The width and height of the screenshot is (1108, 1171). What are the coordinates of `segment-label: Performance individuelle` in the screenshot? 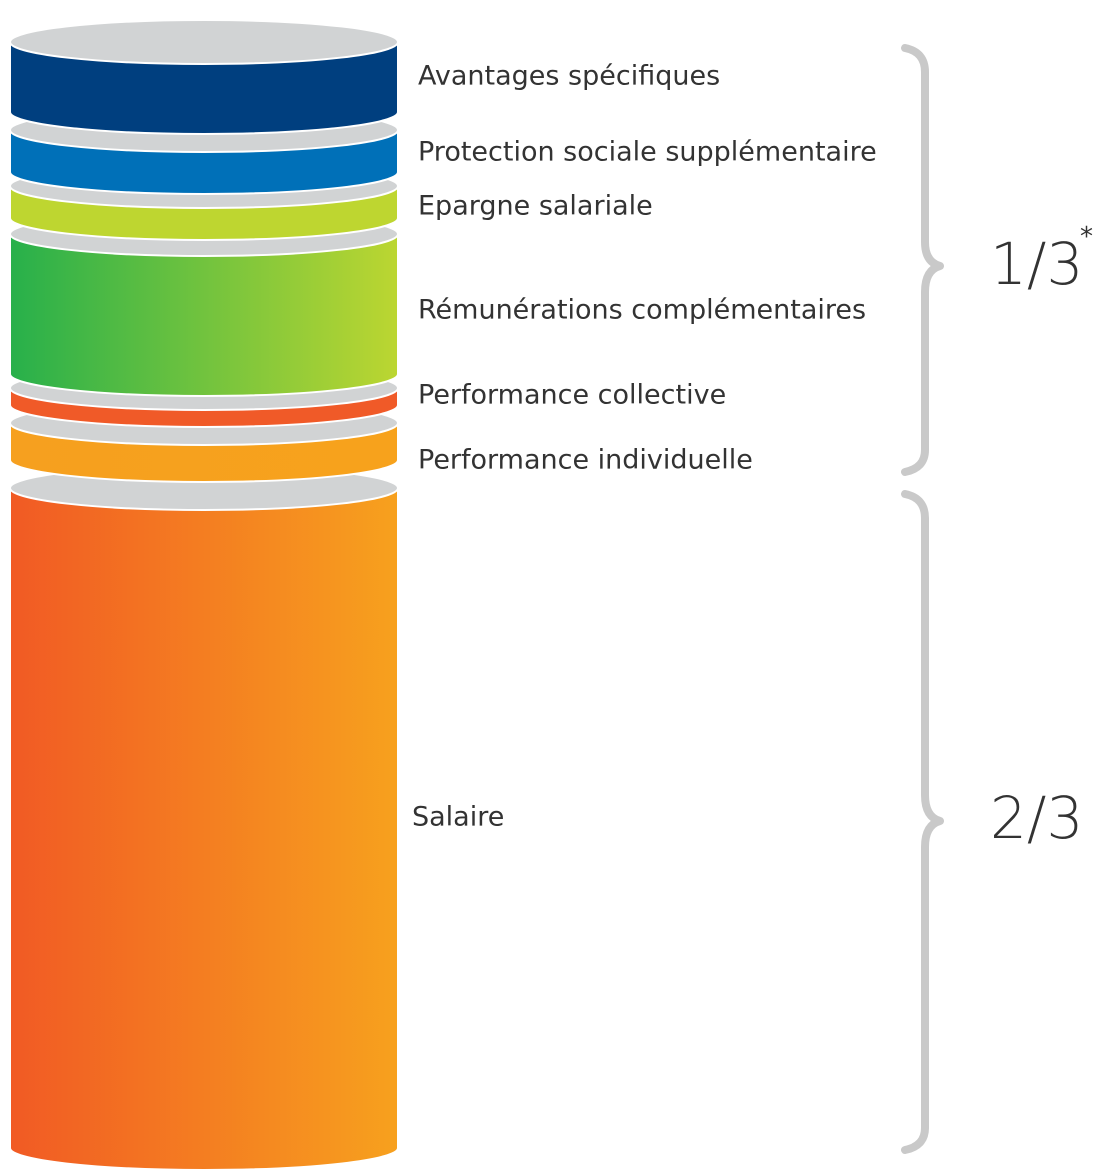 It's located at (585, 460).